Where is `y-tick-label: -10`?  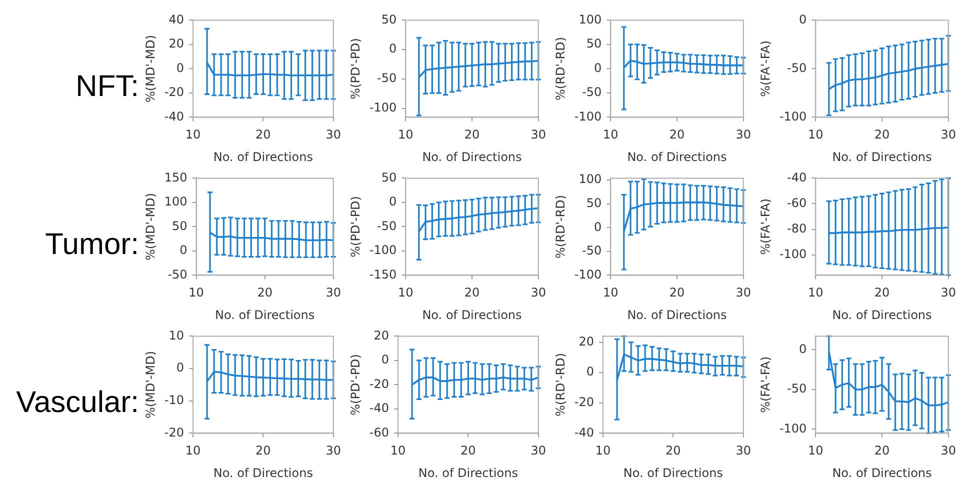
y-tick-label: -10 is located at coordinates (174, 399).